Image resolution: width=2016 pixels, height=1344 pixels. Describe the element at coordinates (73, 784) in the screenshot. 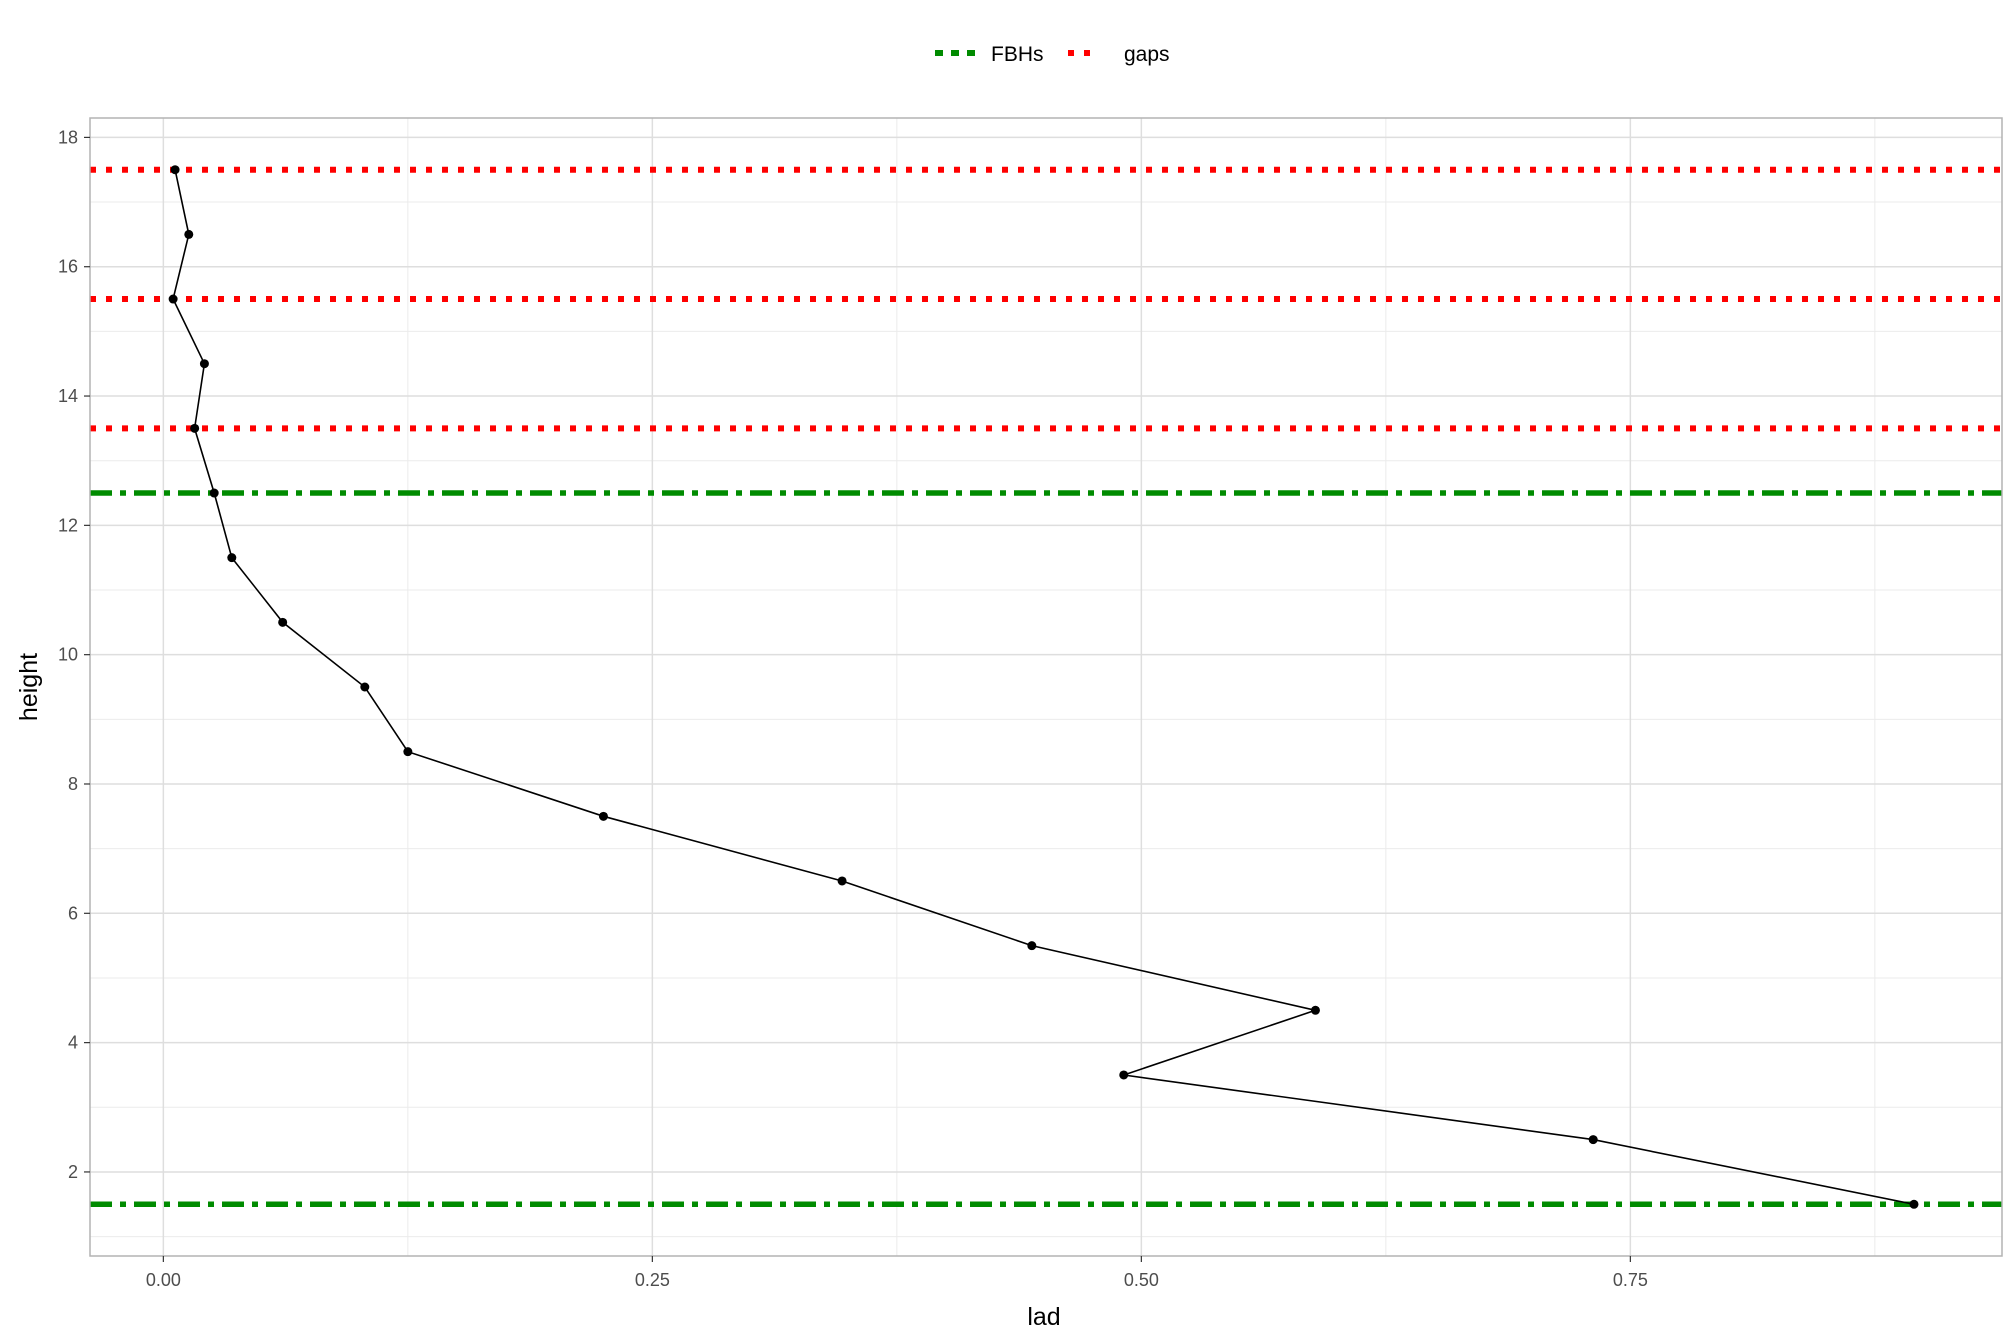

I see `y-tick-label: 8` at that location.